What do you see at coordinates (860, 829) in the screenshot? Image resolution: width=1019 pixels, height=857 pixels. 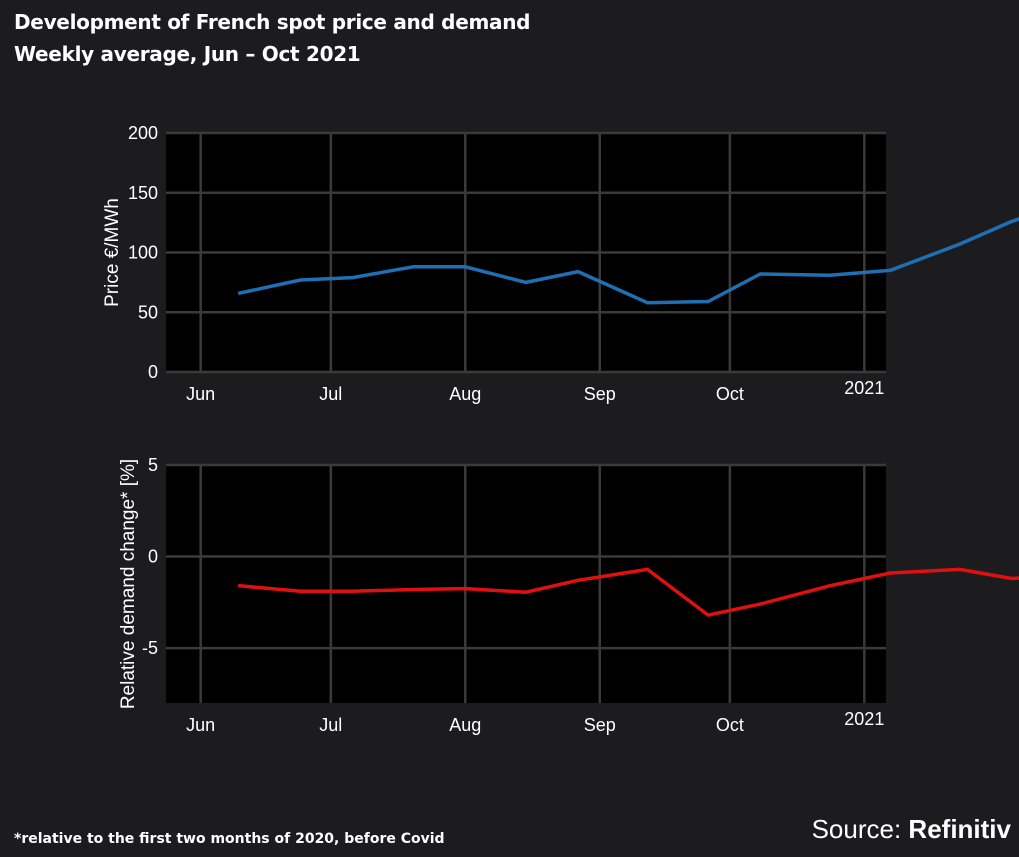 I see `source-prefix: Source:` at bounding box center [860, 829].